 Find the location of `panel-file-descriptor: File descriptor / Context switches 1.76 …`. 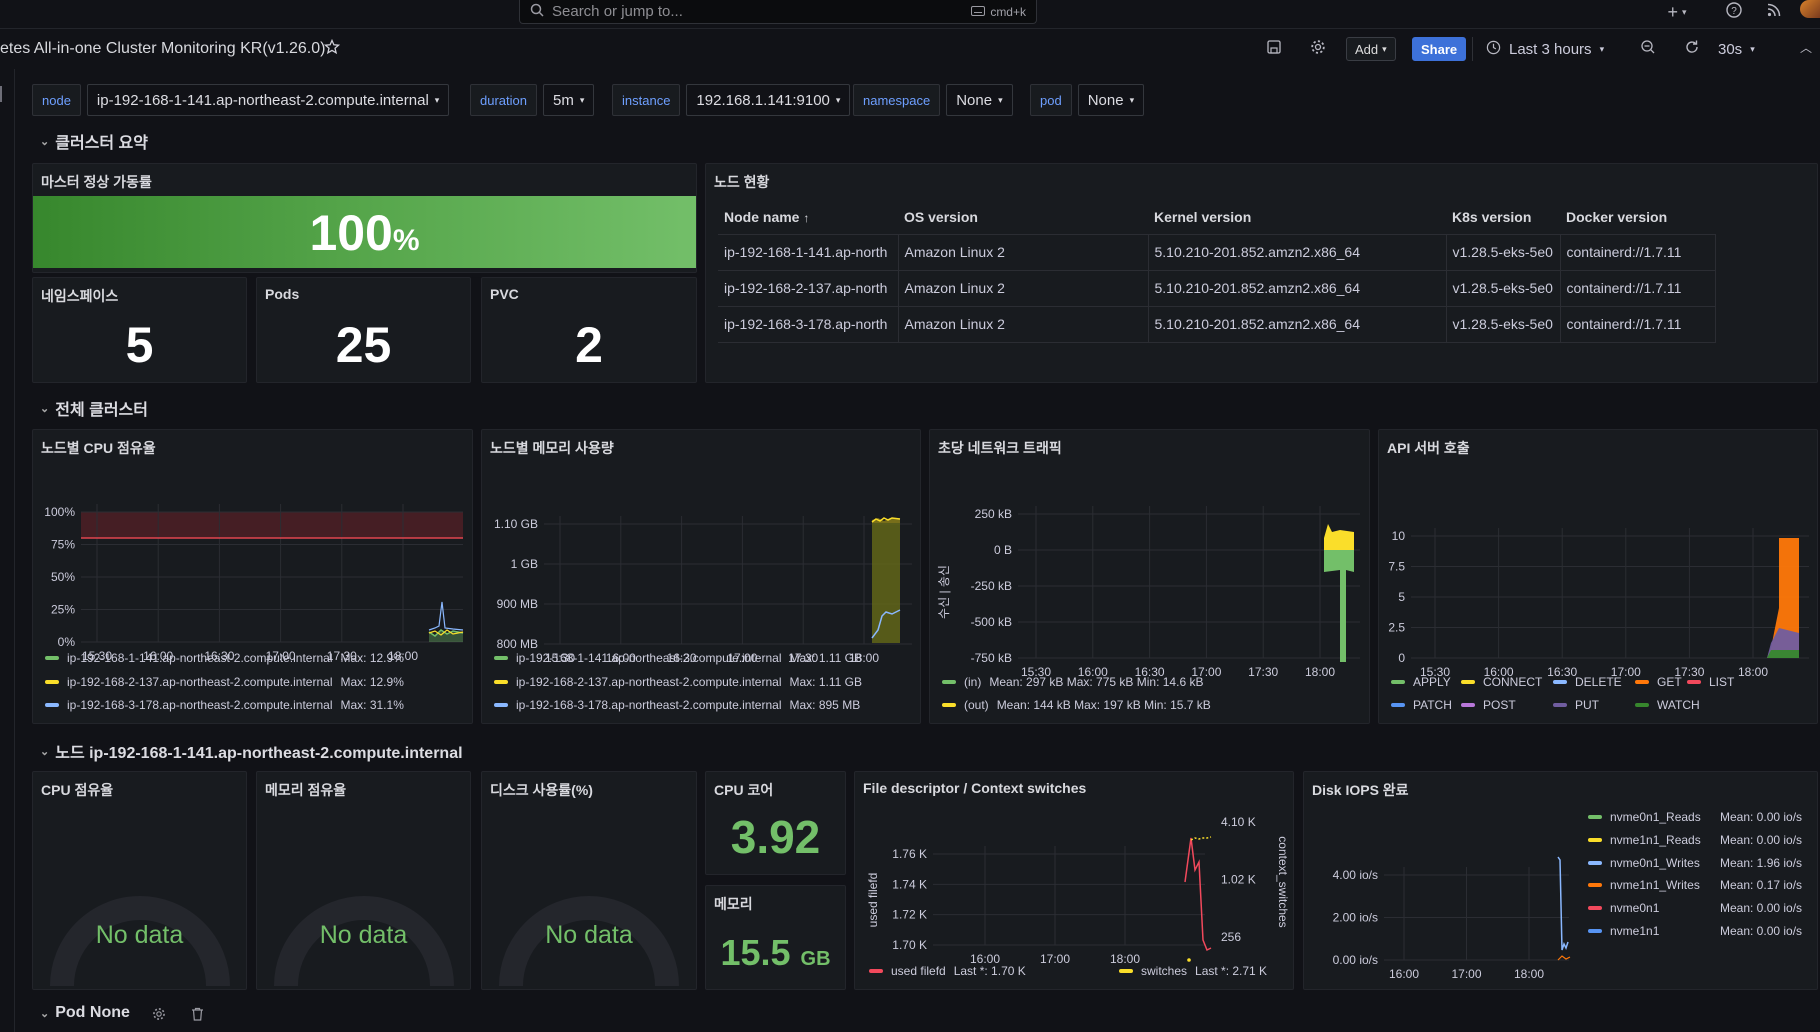

panel-file-descriptor: File descriptor / Context switches 1.76 … is located at coordinates (1074, 880).